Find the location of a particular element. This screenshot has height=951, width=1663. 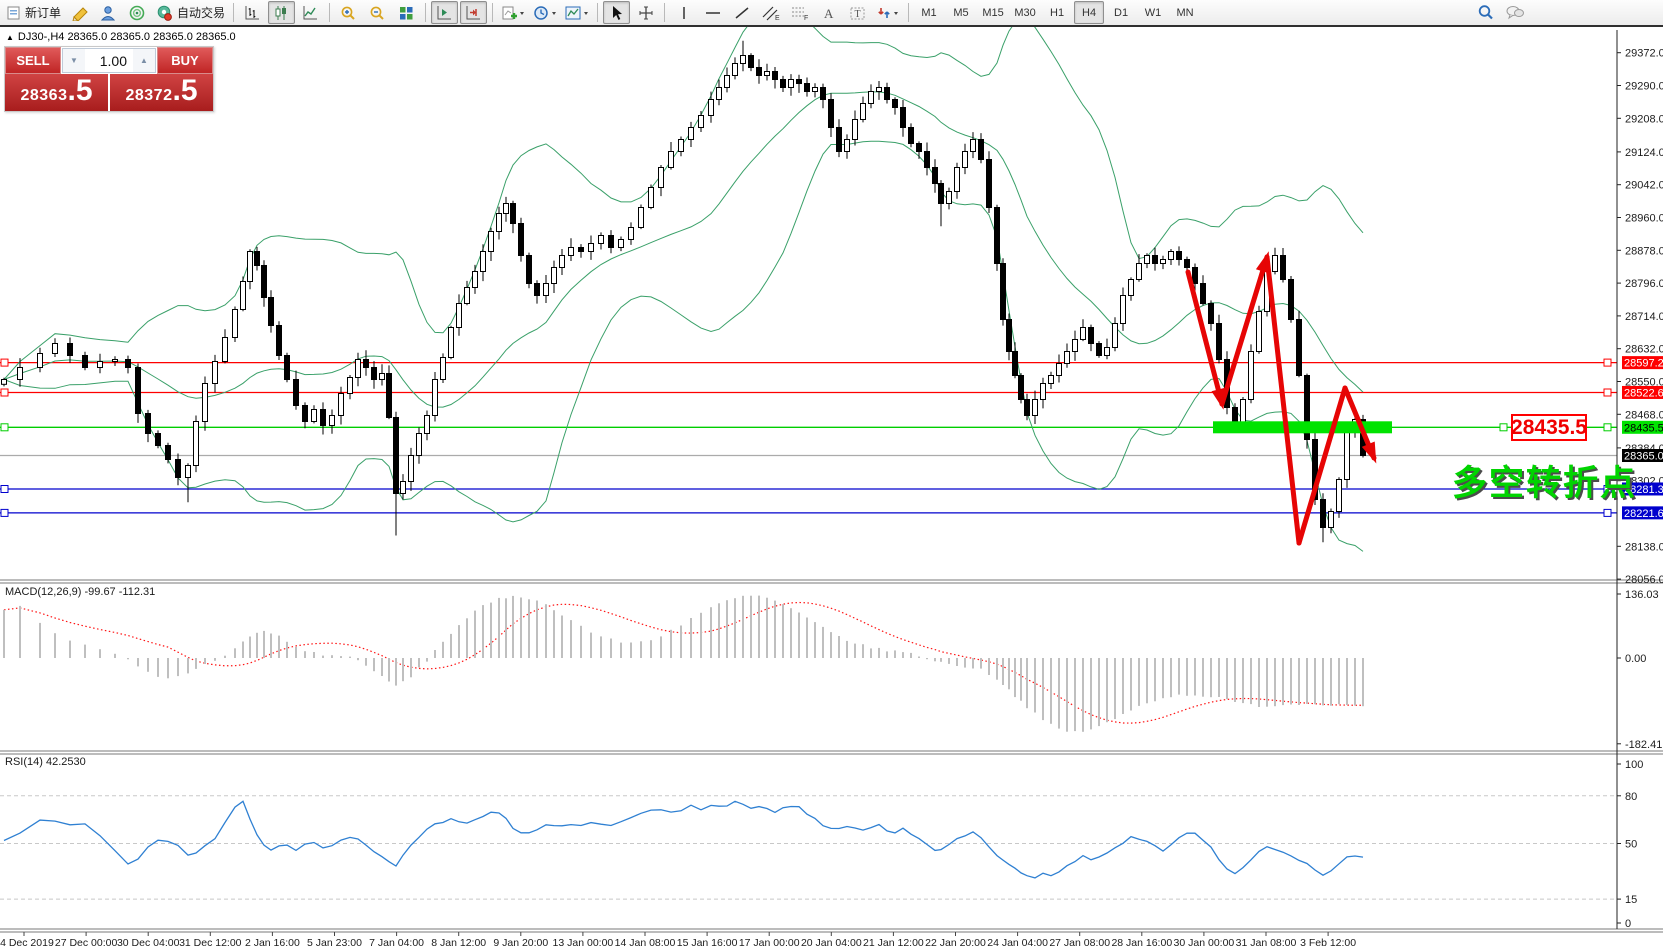

vertical-line-tool is located at coordinates (683, 12).